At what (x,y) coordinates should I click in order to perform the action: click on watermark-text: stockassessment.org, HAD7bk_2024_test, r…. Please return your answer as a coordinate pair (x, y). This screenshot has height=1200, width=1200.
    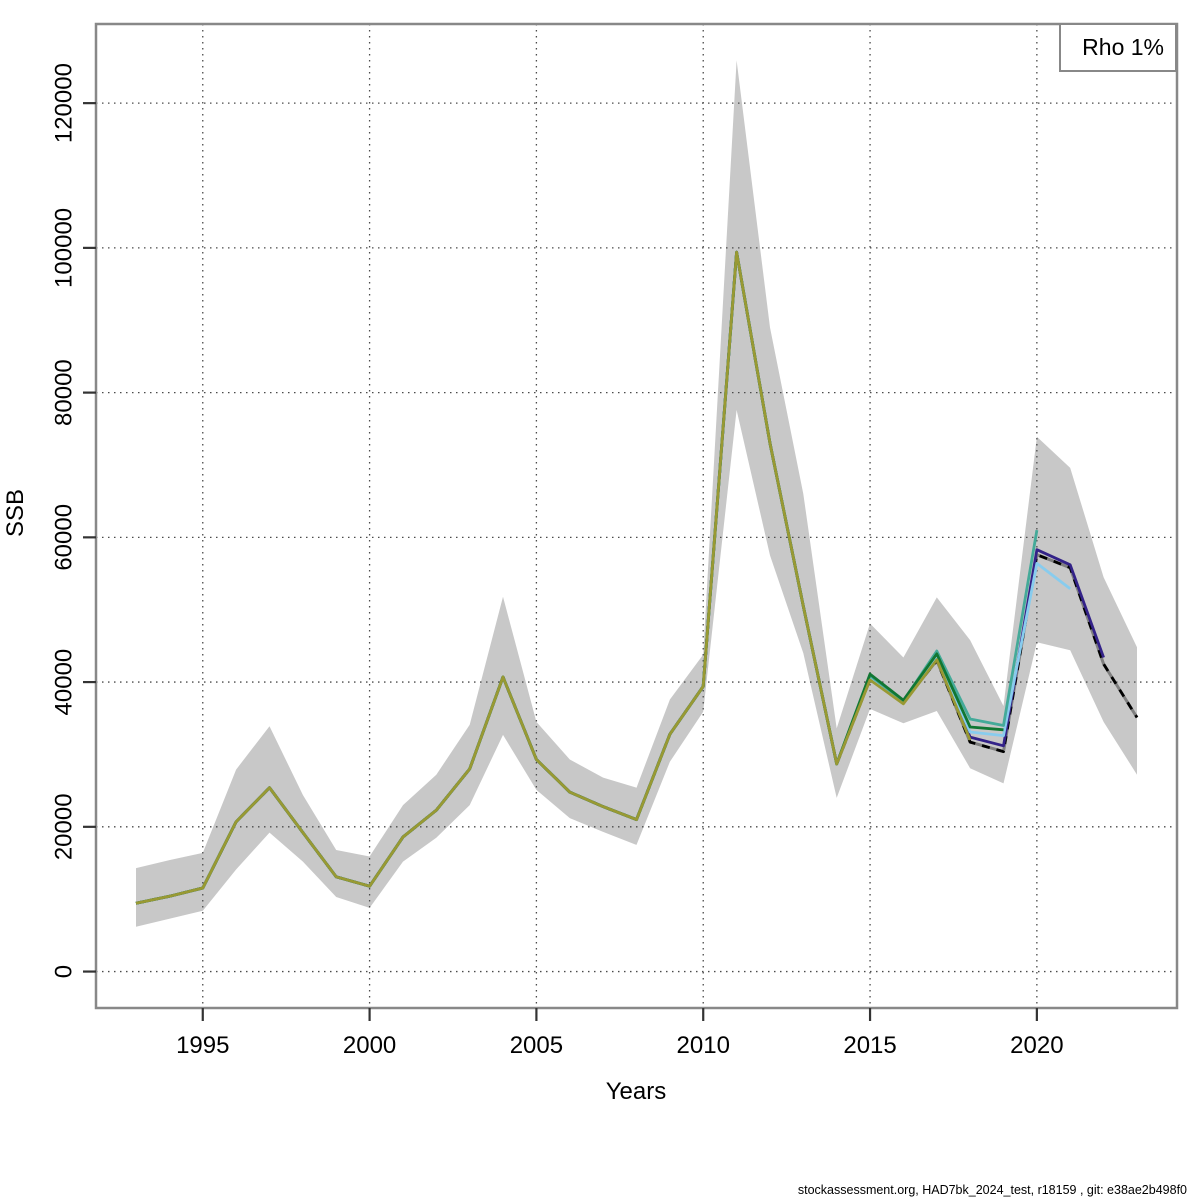
    Looking at the image, I should click on (992, 1190).